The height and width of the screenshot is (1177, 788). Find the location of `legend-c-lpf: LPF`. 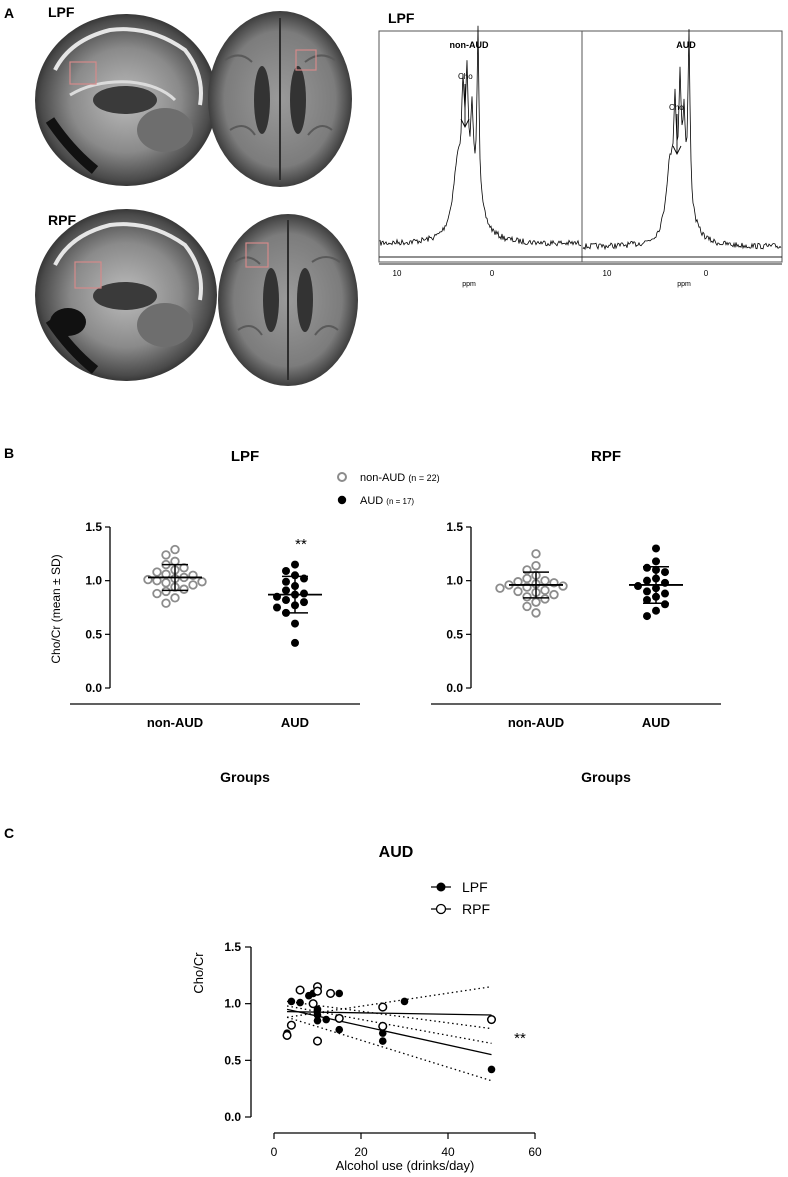

legend-c-lpf: LPF is located at coordinates (475, 887).